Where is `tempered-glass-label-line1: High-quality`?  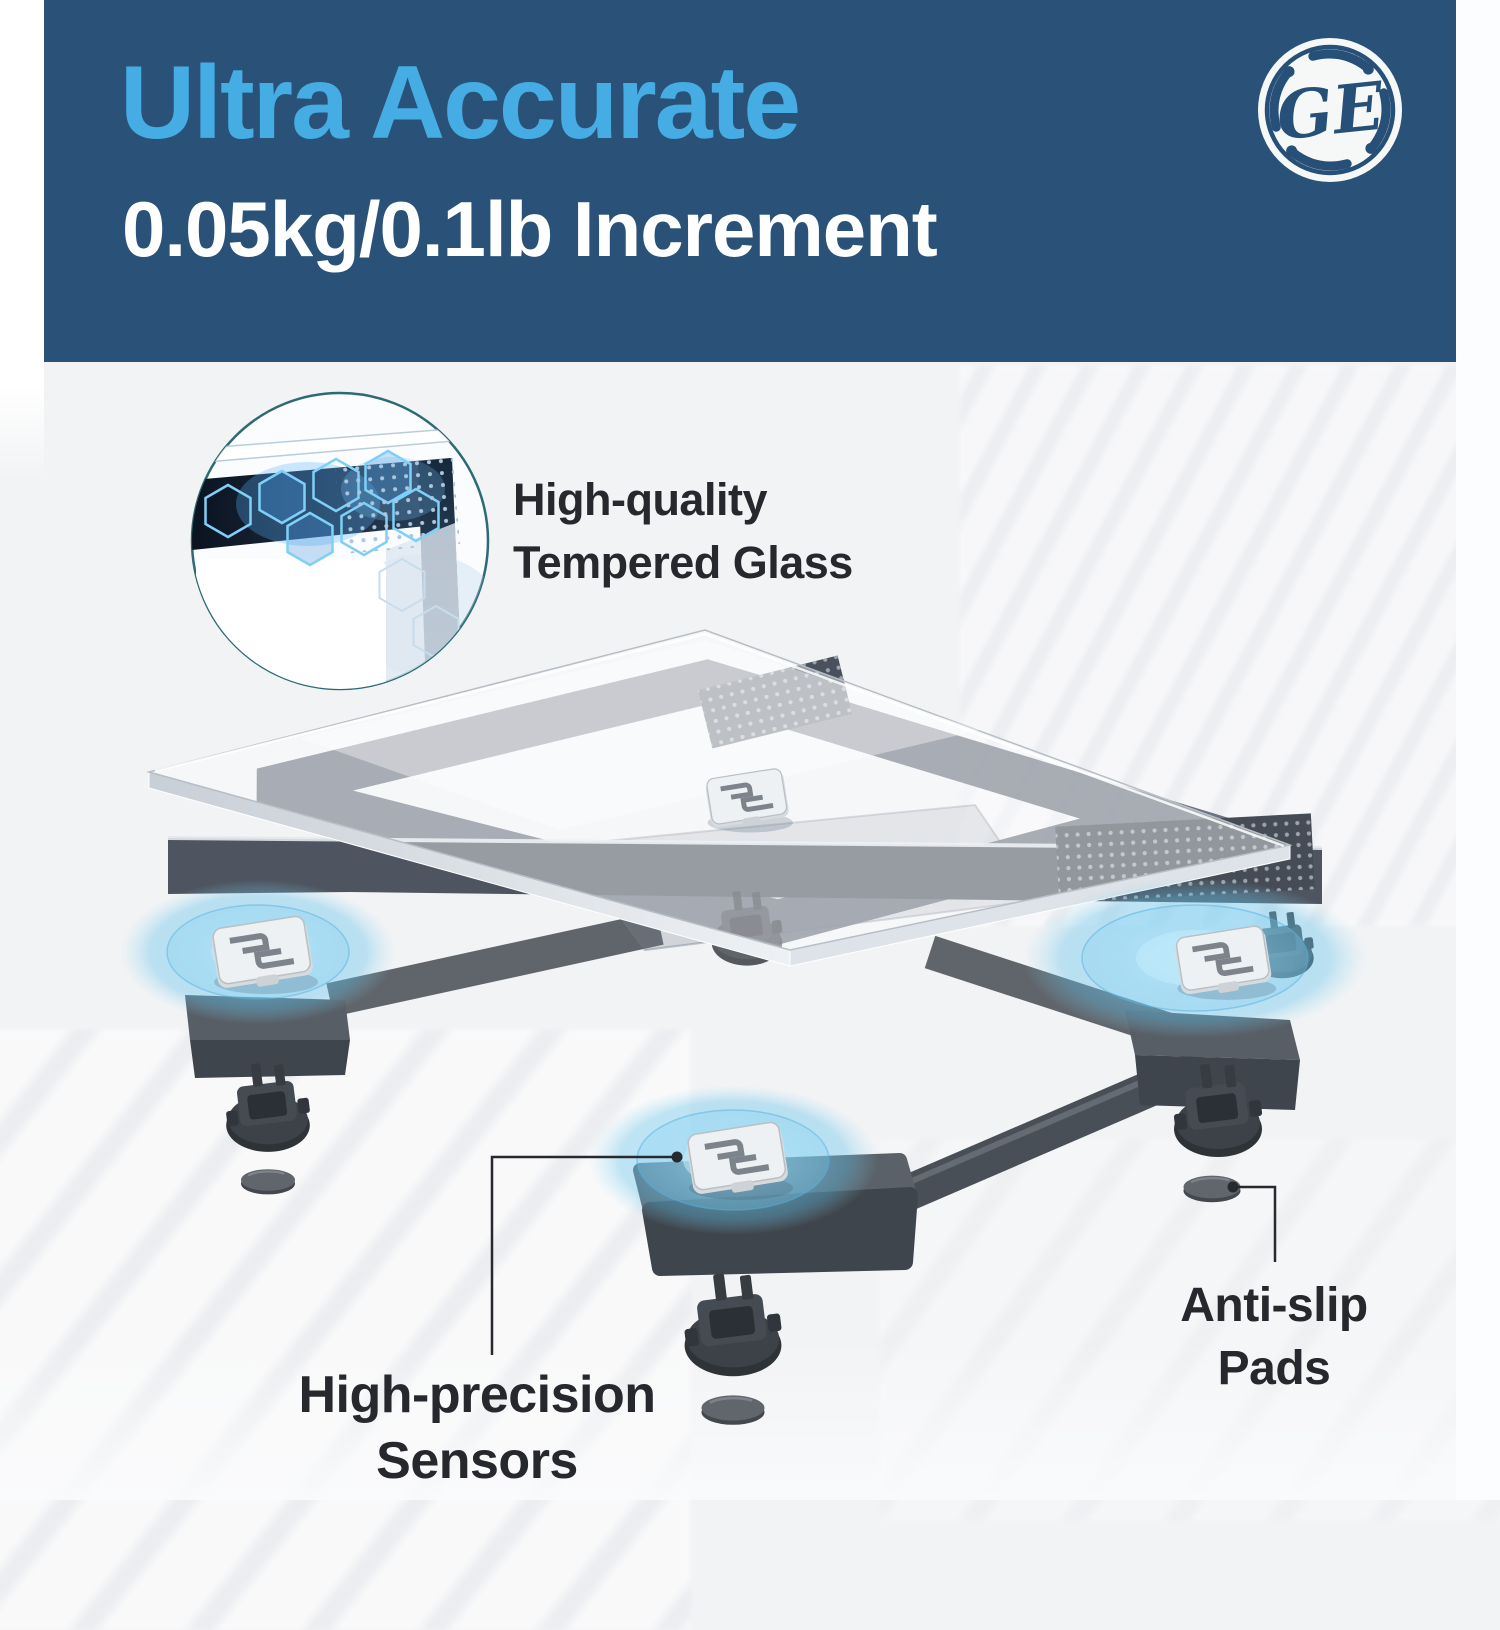
tempered-glass-label-line1: High-quality is located at coordinates (640, 499).